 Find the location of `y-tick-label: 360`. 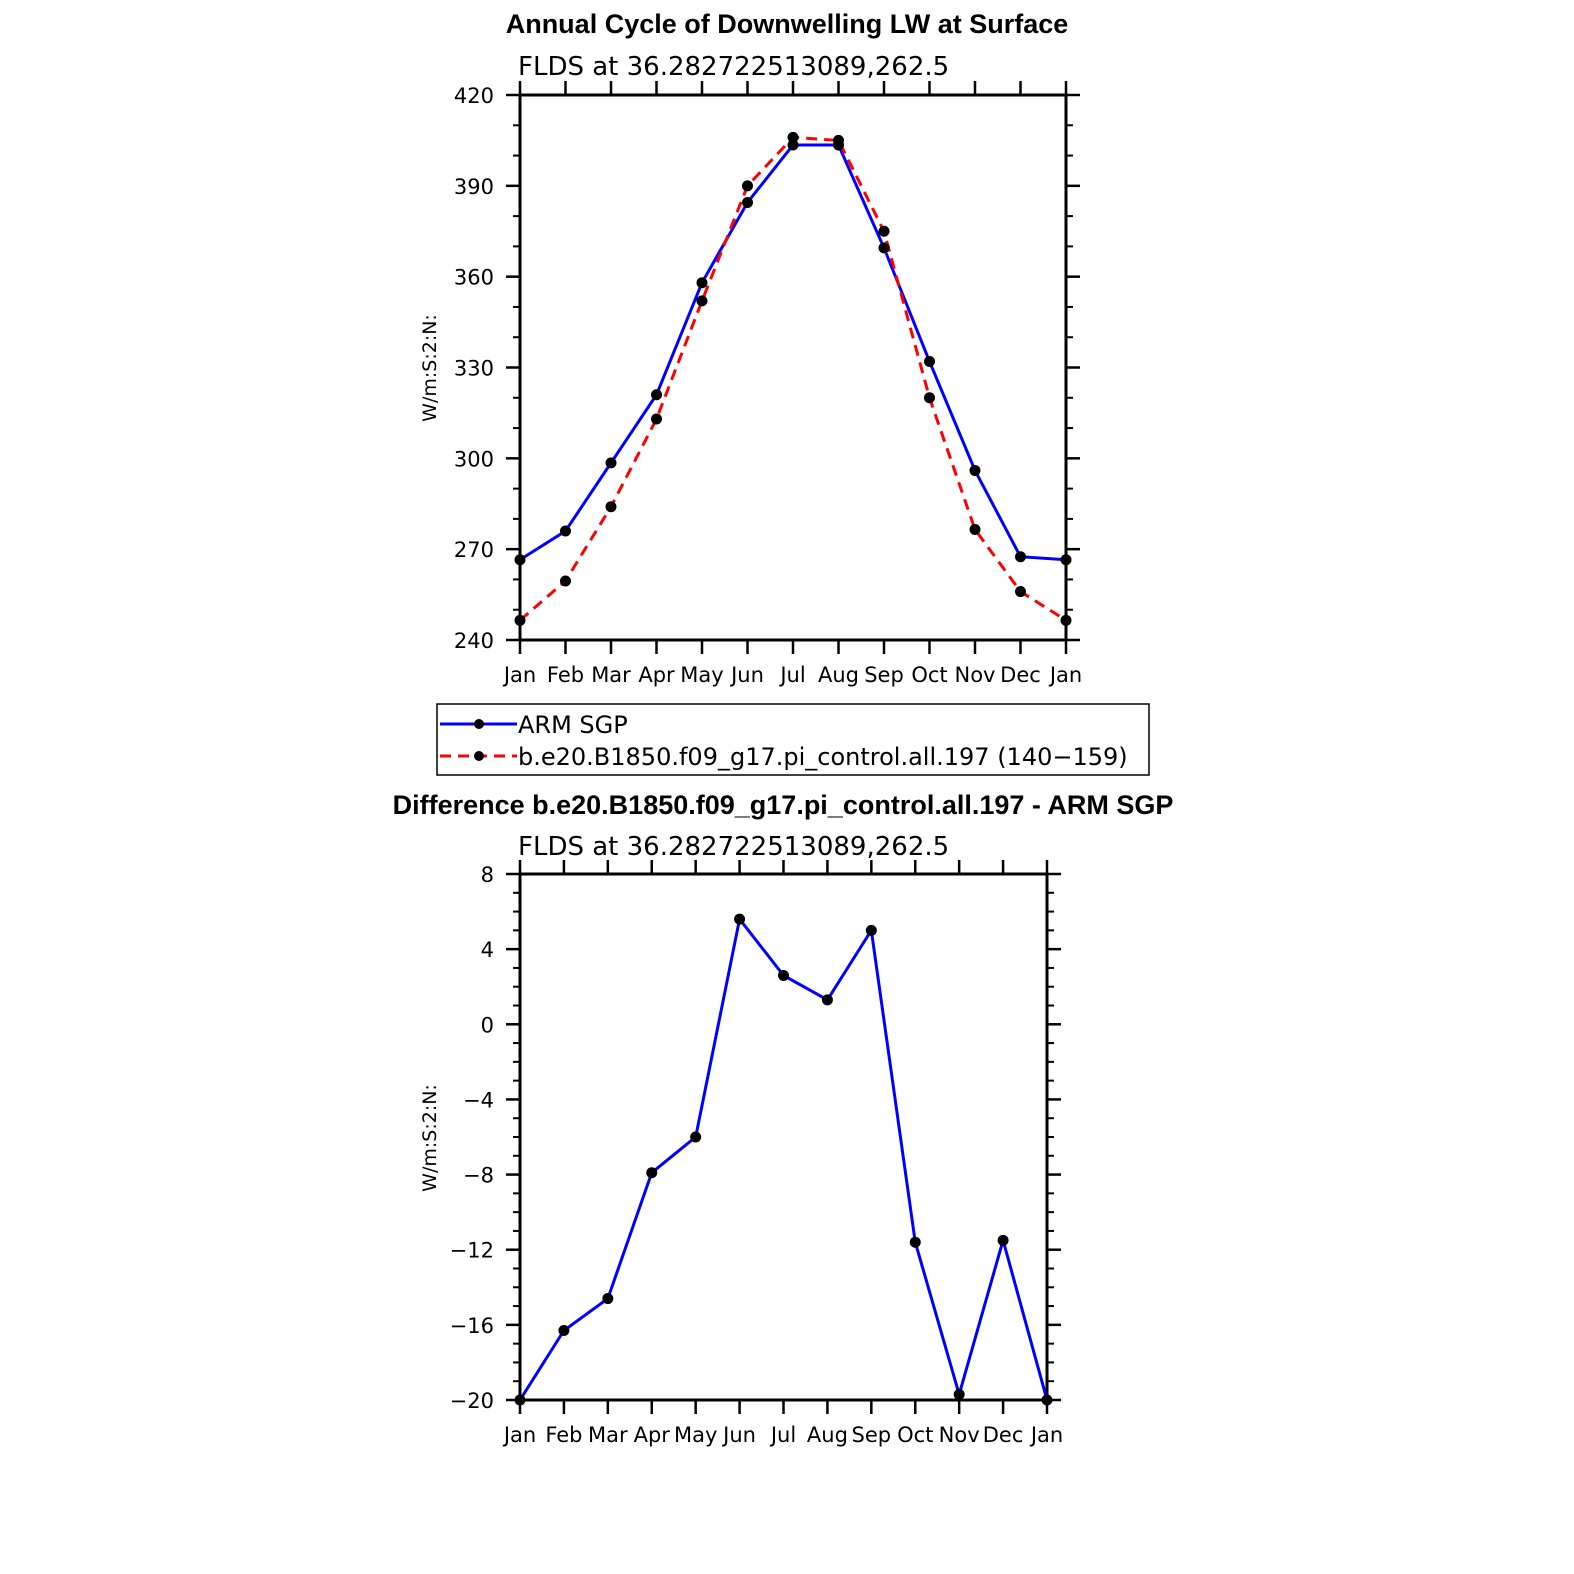

y-tick-label: 360 is located at coordinates (474, 278).